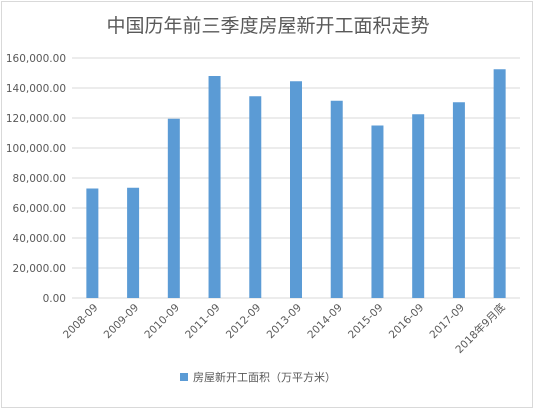  I want to click on y-tick-label: 40,000.00, so click(39, 239).